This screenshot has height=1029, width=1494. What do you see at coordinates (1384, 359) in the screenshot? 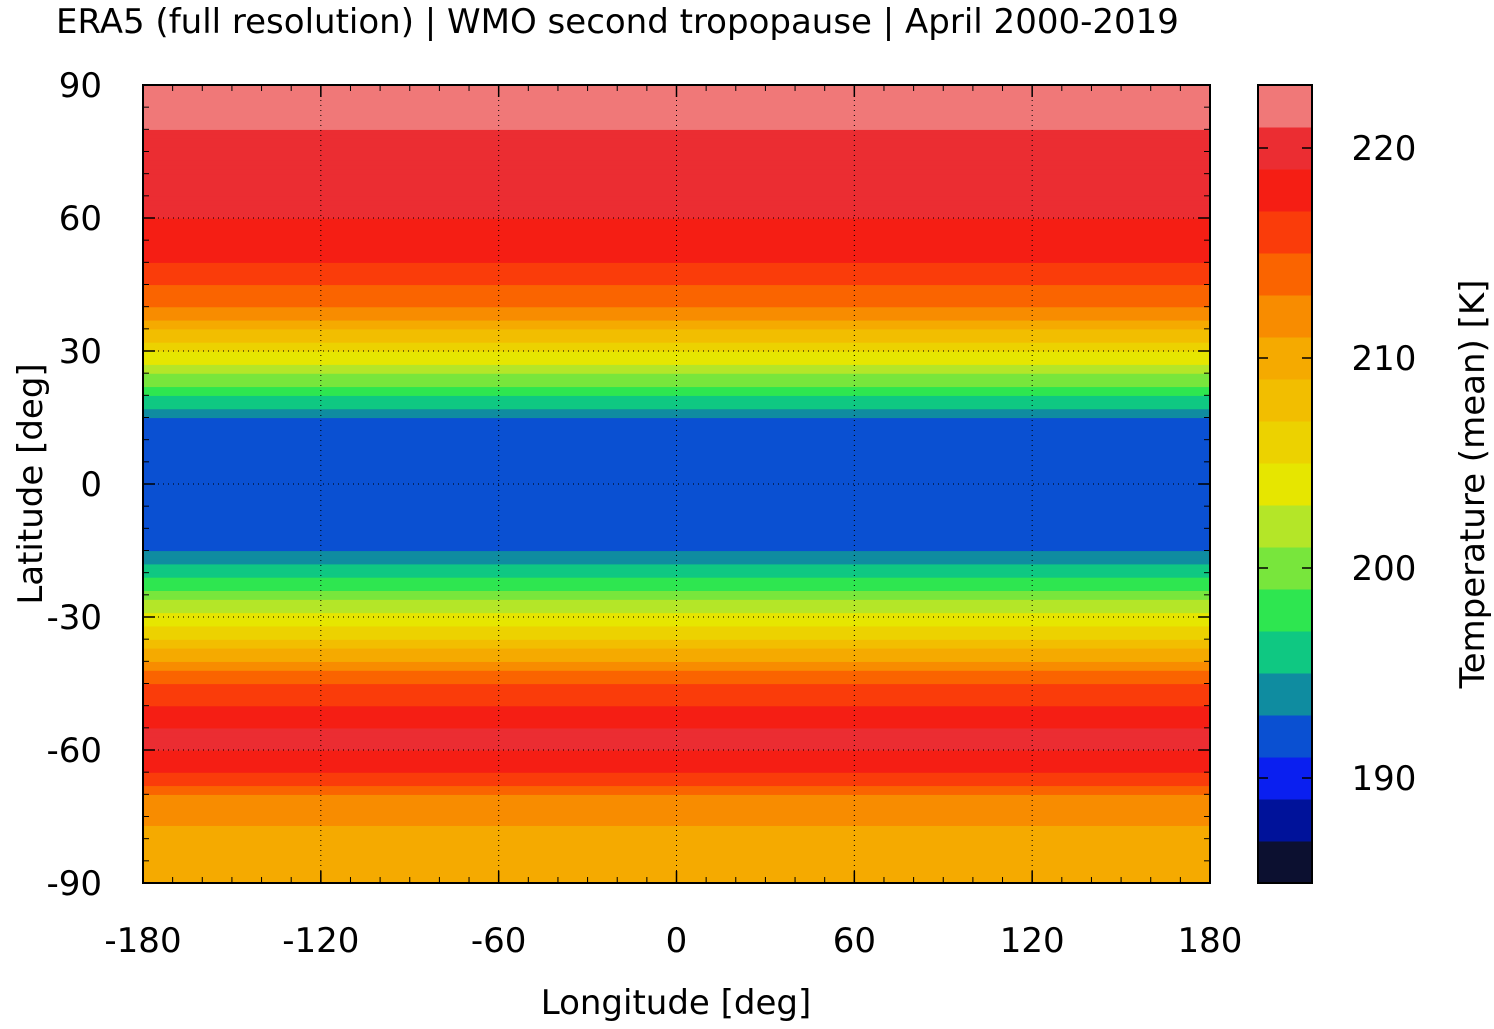
I see `colorbar-tick-label: 210` at bounding box center [1384, 359].